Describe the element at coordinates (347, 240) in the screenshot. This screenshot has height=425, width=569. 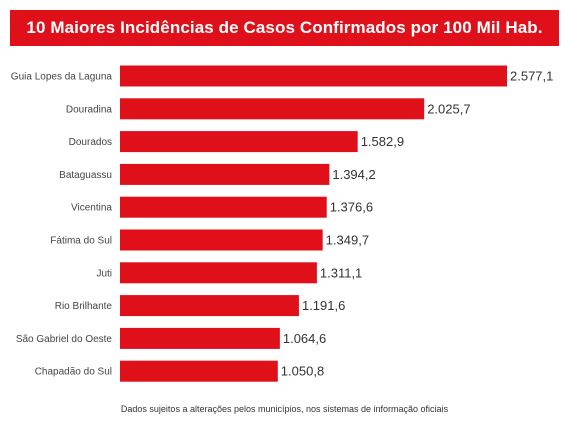
I see `data-label: 1.349,7` at that location.